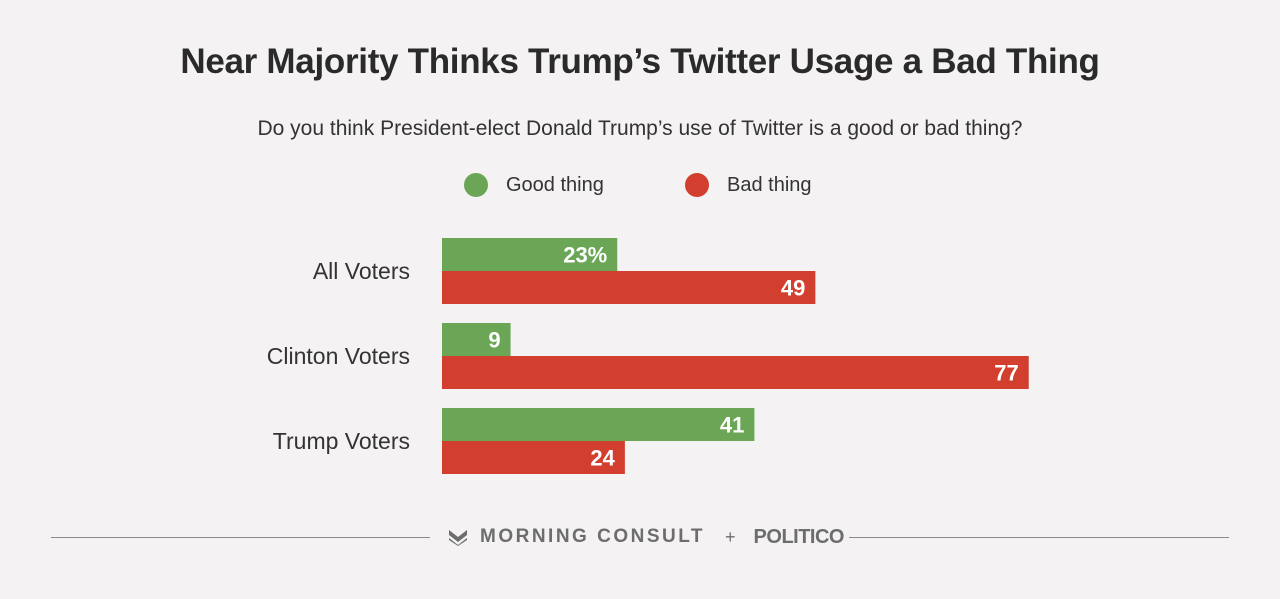 Image resolution: width=1280 pixels, height=599 pixels. Describe the element at coordinates (1006, 373) in the screenshot. I see `data-label: 77` at that location.